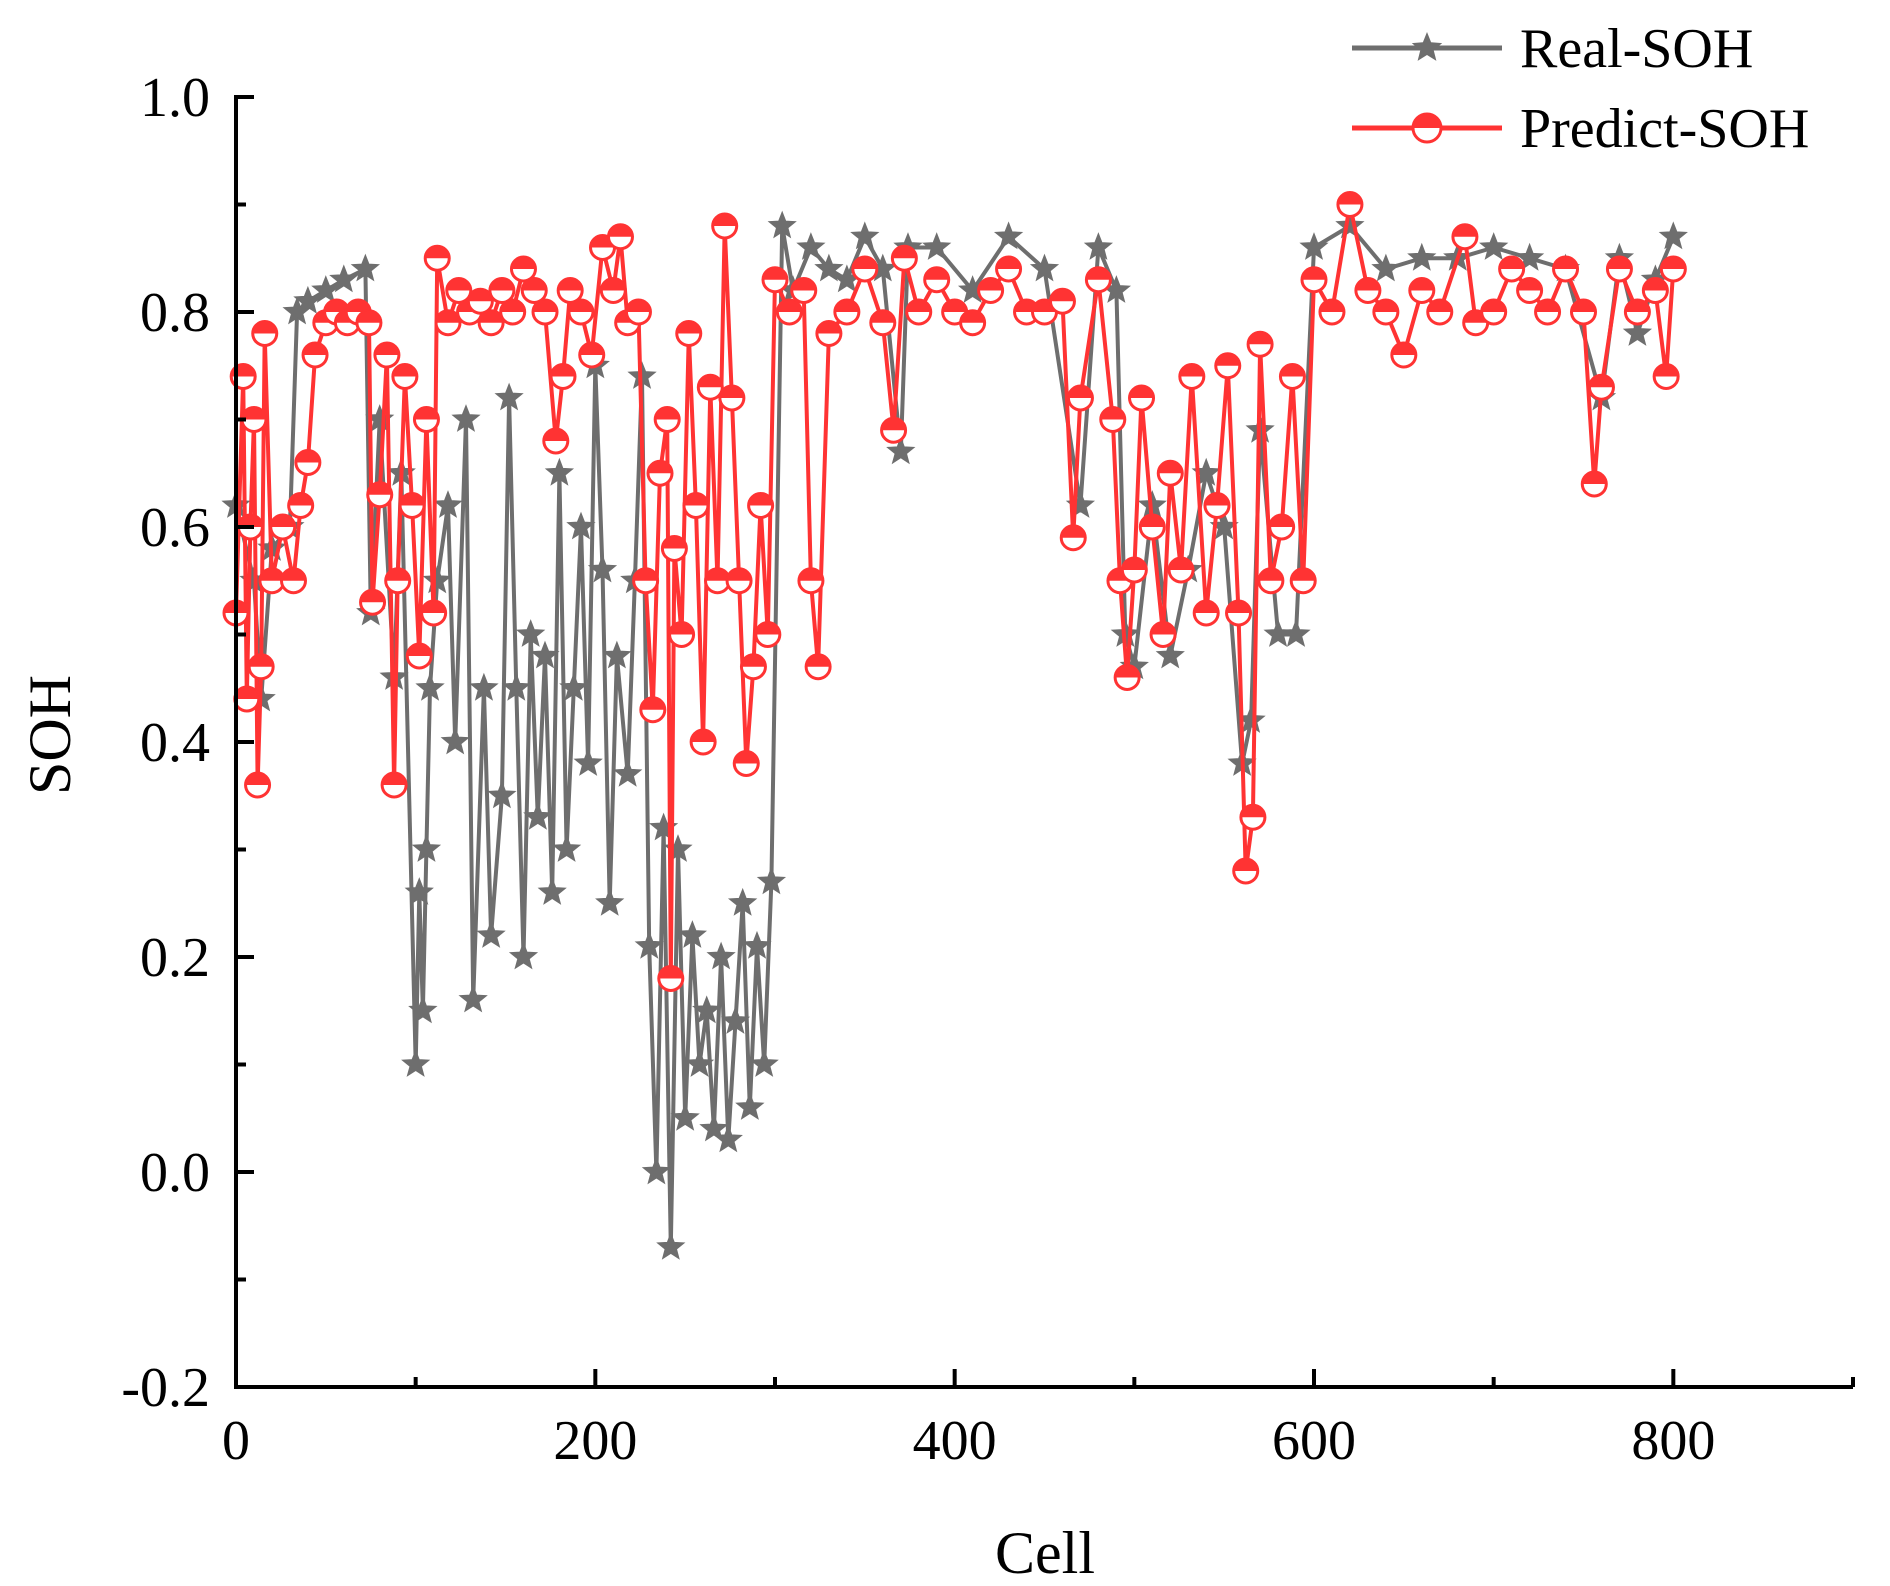 The width and height of the screenshot is (1890, 1586). I want to click on legend: Real-SOH Predict-SOH, so click(1580, 89).